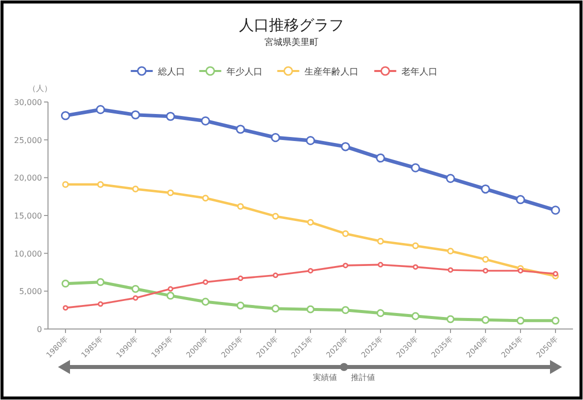  Describe the element at coordinates (28, 253) in the screenshot. I see `y-tick-label: 10,000` at that location.